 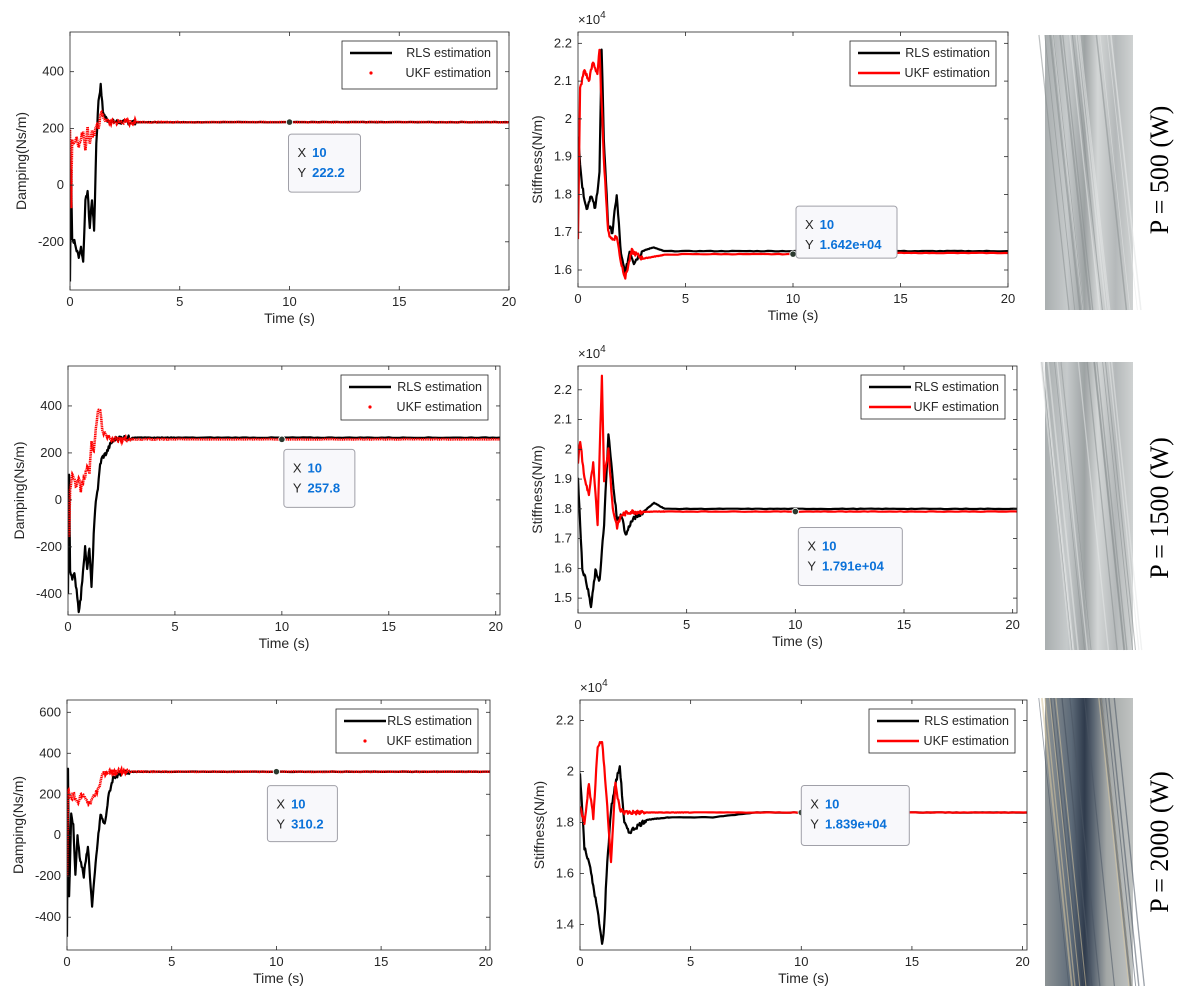 What do you see at coordinates (856, 824) in the screenshot?
I see `datatip-y-value: 1.839e+04` at bounding box center [856, 824].